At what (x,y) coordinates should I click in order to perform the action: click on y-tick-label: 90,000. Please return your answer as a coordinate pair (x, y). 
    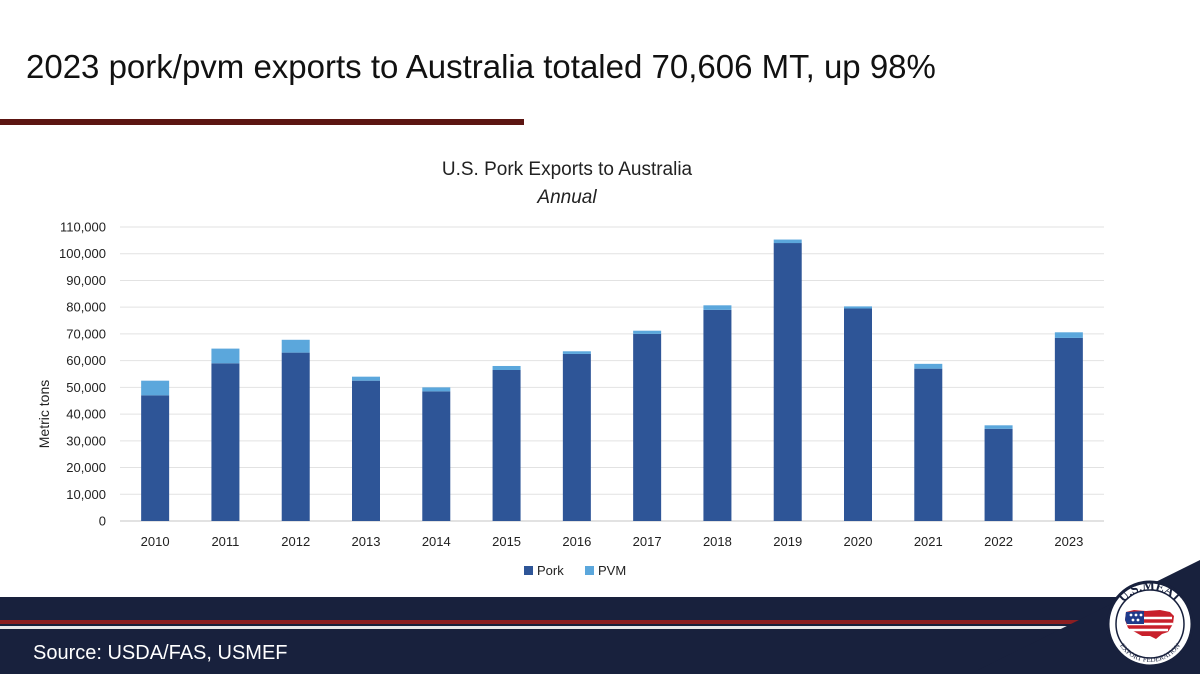
    Looking at the image, I should click on (86, 280).